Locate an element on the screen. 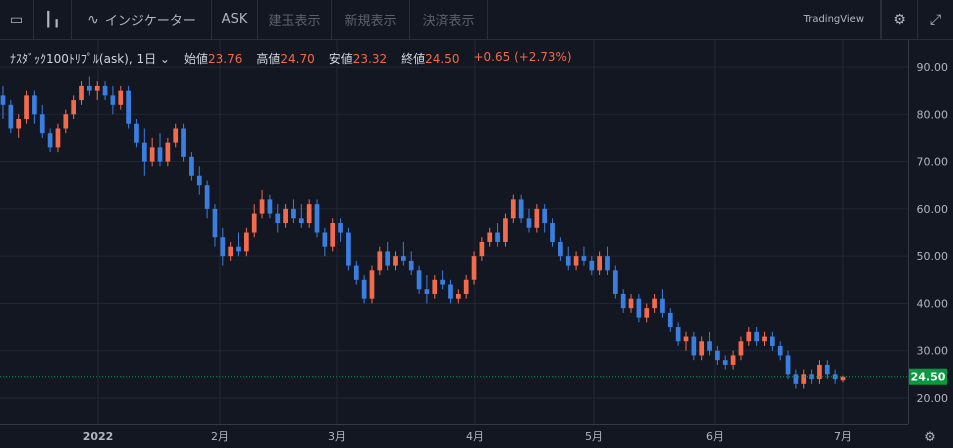  new-display-label: 新規表示 is located at coordinates (370, 21).